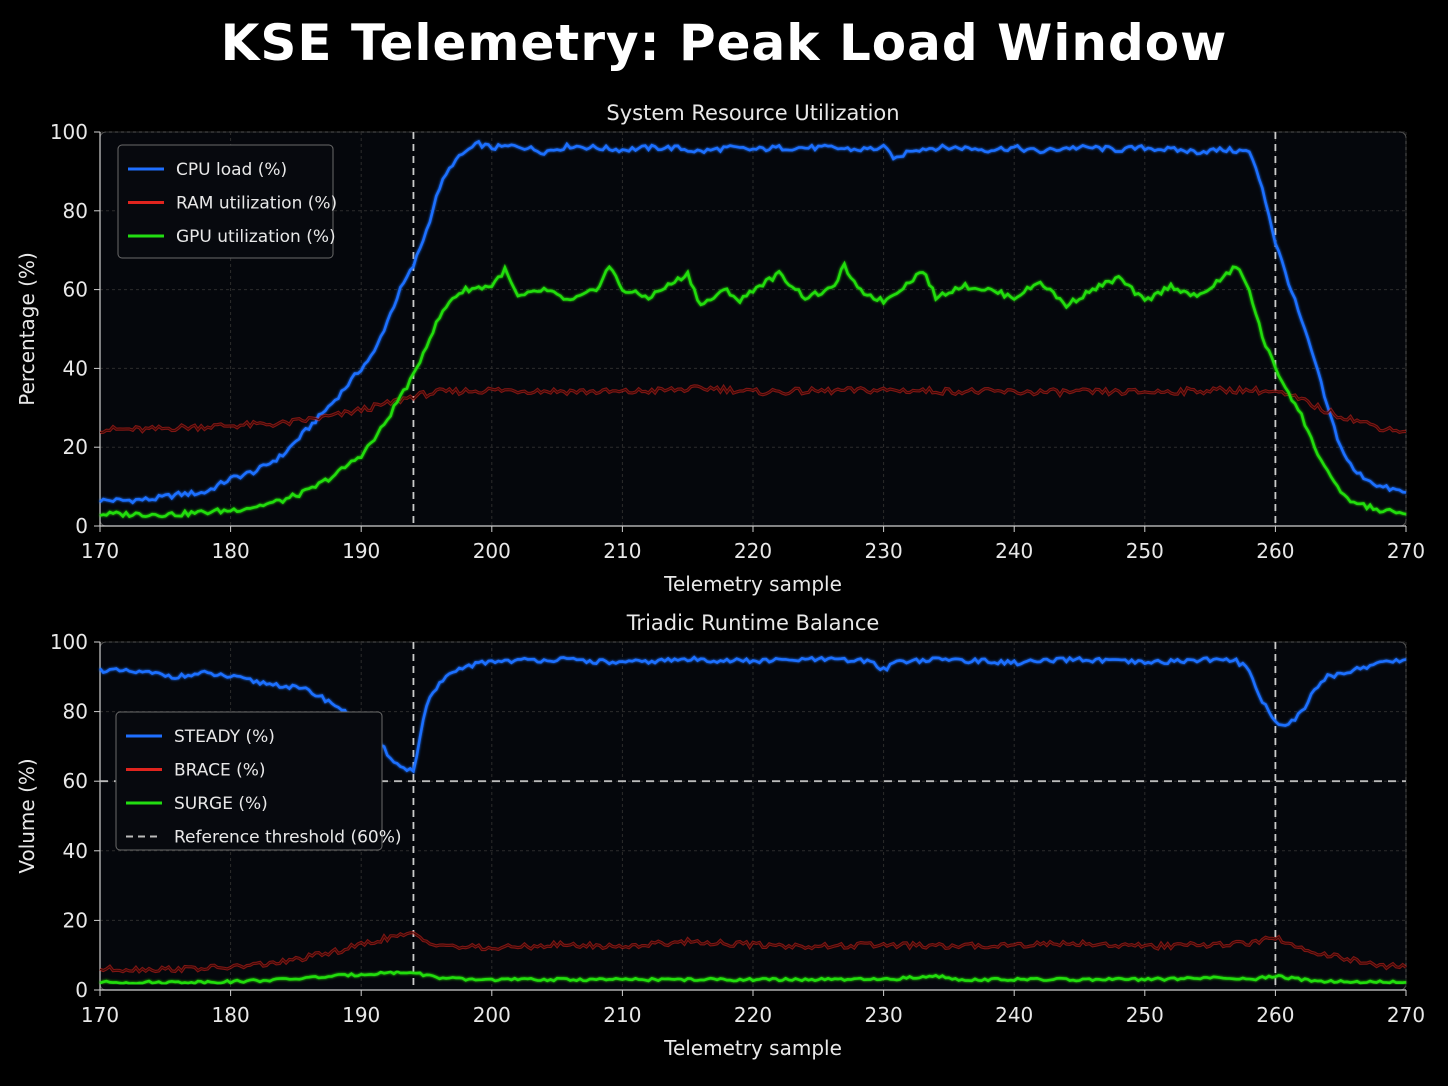 The width and height of the screenshot is (1448, 1086). What do you see at coordinates (256, 204) in the screenshot?
I see `legend-label-ram-utilization: RAM utilization (%)` at bounding box center [256, 204].